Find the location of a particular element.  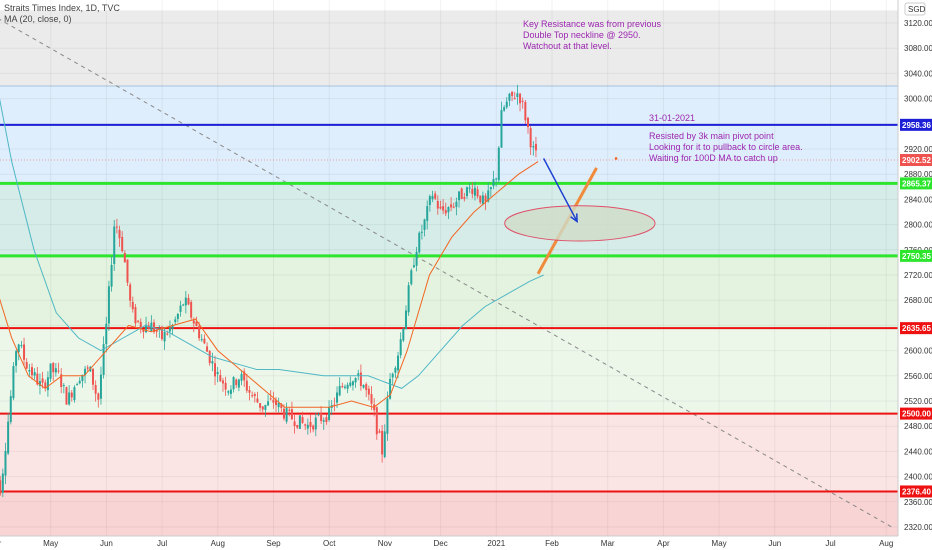

level-price-label: 2958.36 is located at coordinates (916, 125).